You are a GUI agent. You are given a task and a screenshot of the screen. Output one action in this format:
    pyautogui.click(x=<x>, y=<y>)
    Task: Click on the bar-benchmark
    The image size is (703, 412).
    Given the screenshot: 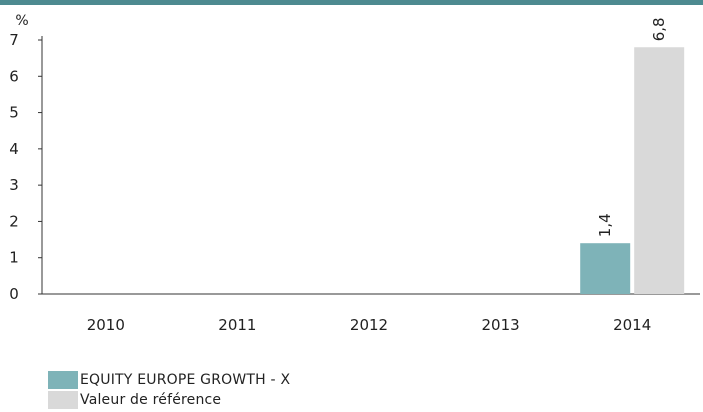 What is the action you would take?
    pyautogui.click(x=659, y=170)
    